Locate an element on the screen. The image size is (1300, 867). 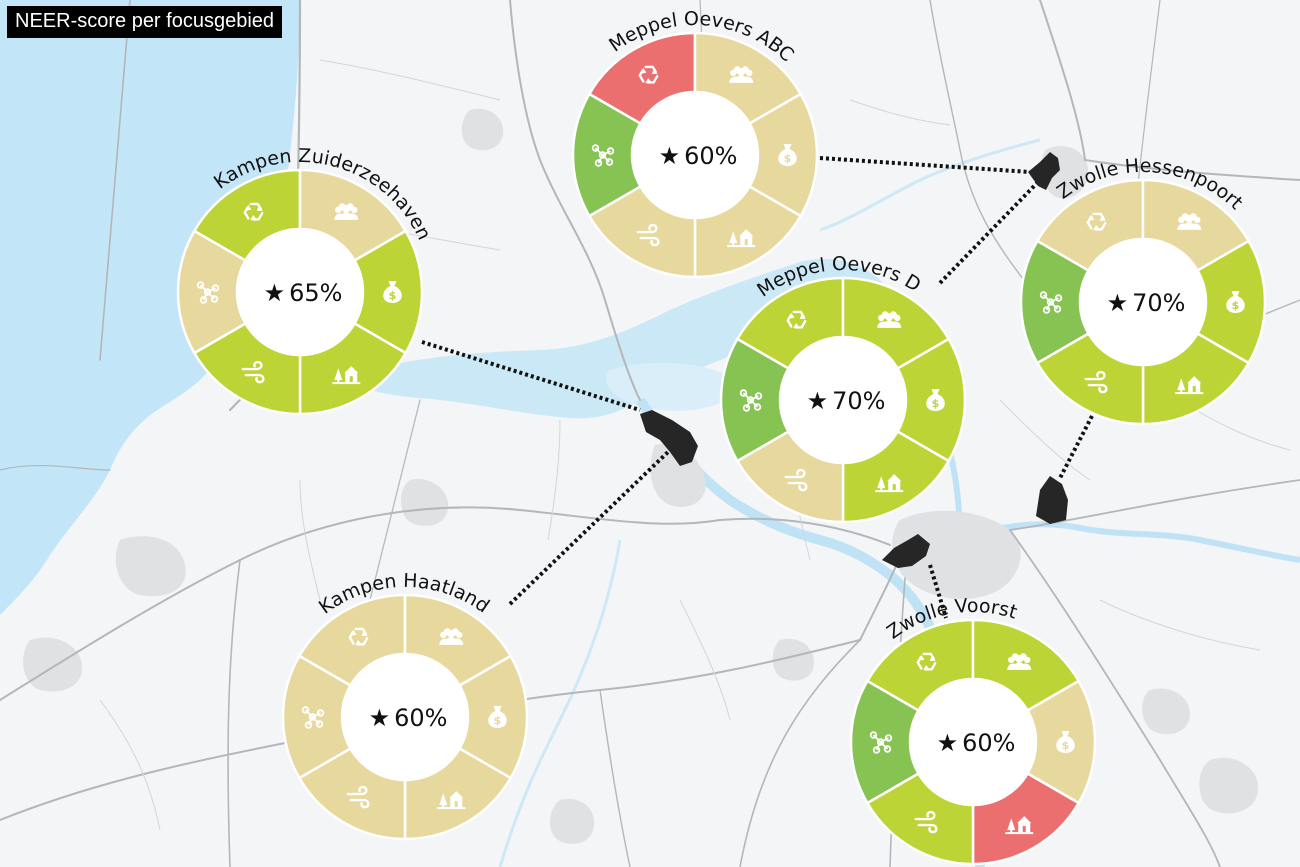
site-zwolle-hessenpoort is located at coordinates (1052, 500).